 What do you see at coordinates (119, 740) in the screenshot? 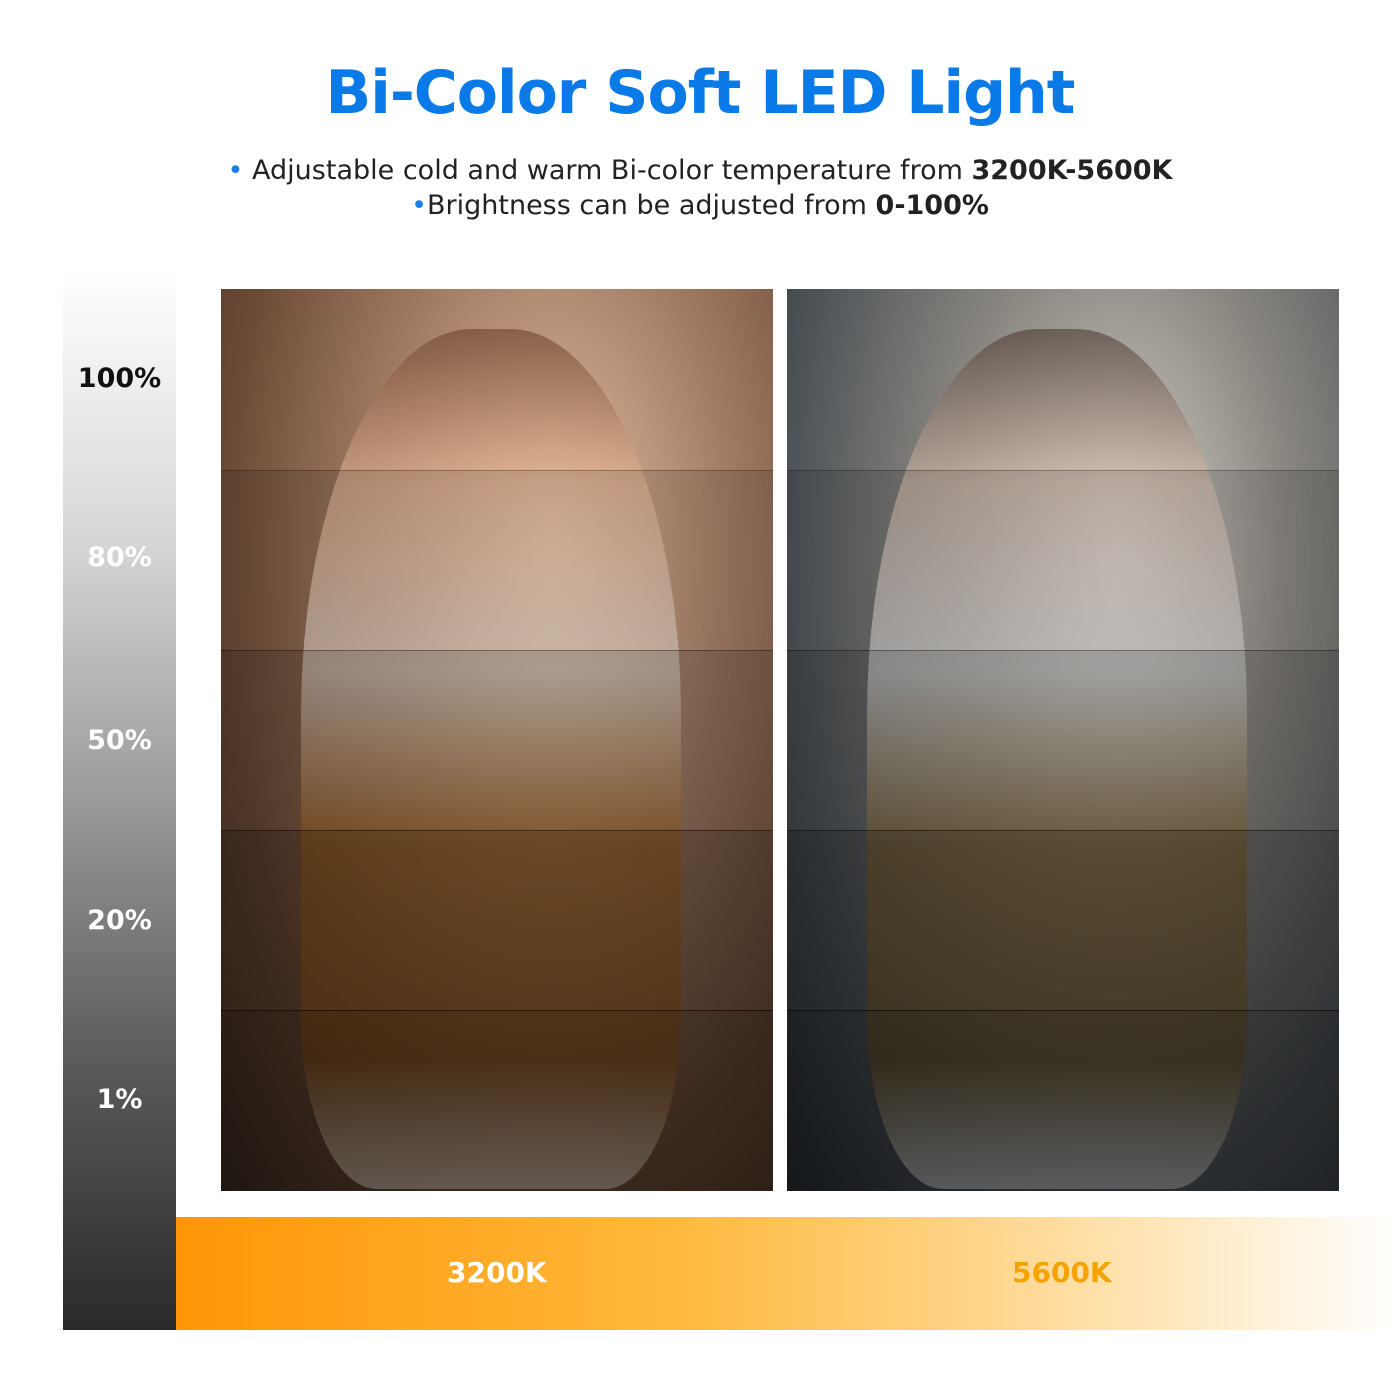
I see `brightness-label-50: 50%` at bounding box center [119, 740].